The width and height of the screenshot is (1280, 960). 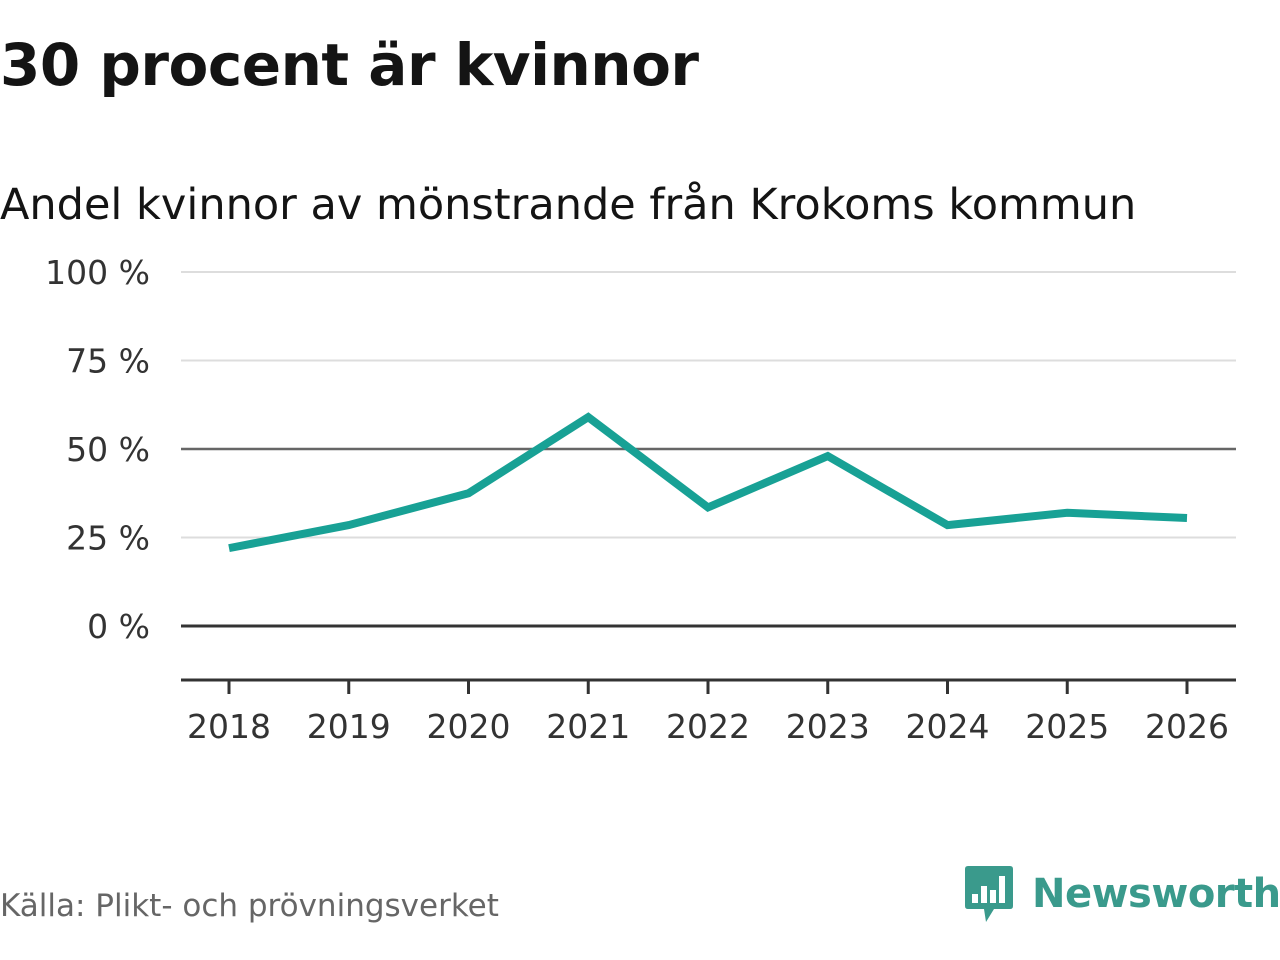 I want to click on brand-logo: Newsworthy, so click(x=1122, y=894).